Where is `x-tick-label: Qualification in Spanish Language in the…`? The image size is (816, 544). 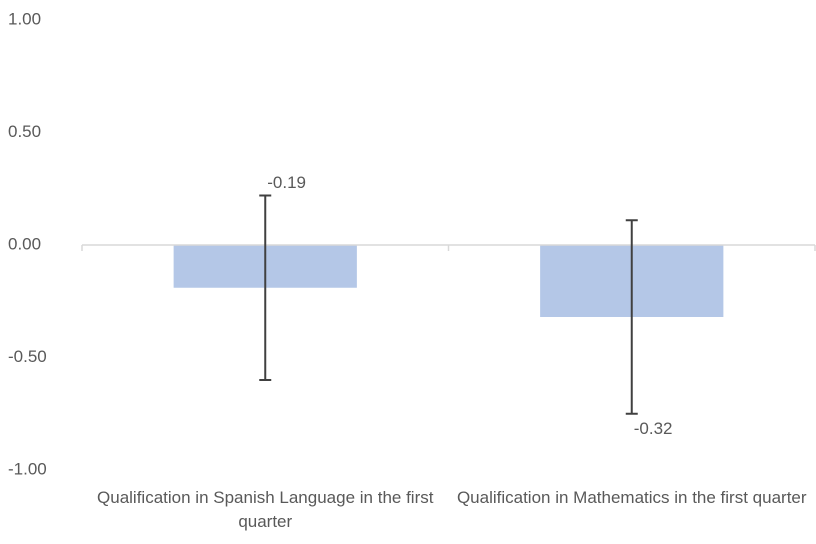
x-tick-label: Qualification in Spanish Language in the… is located at coordinates (265, 509).